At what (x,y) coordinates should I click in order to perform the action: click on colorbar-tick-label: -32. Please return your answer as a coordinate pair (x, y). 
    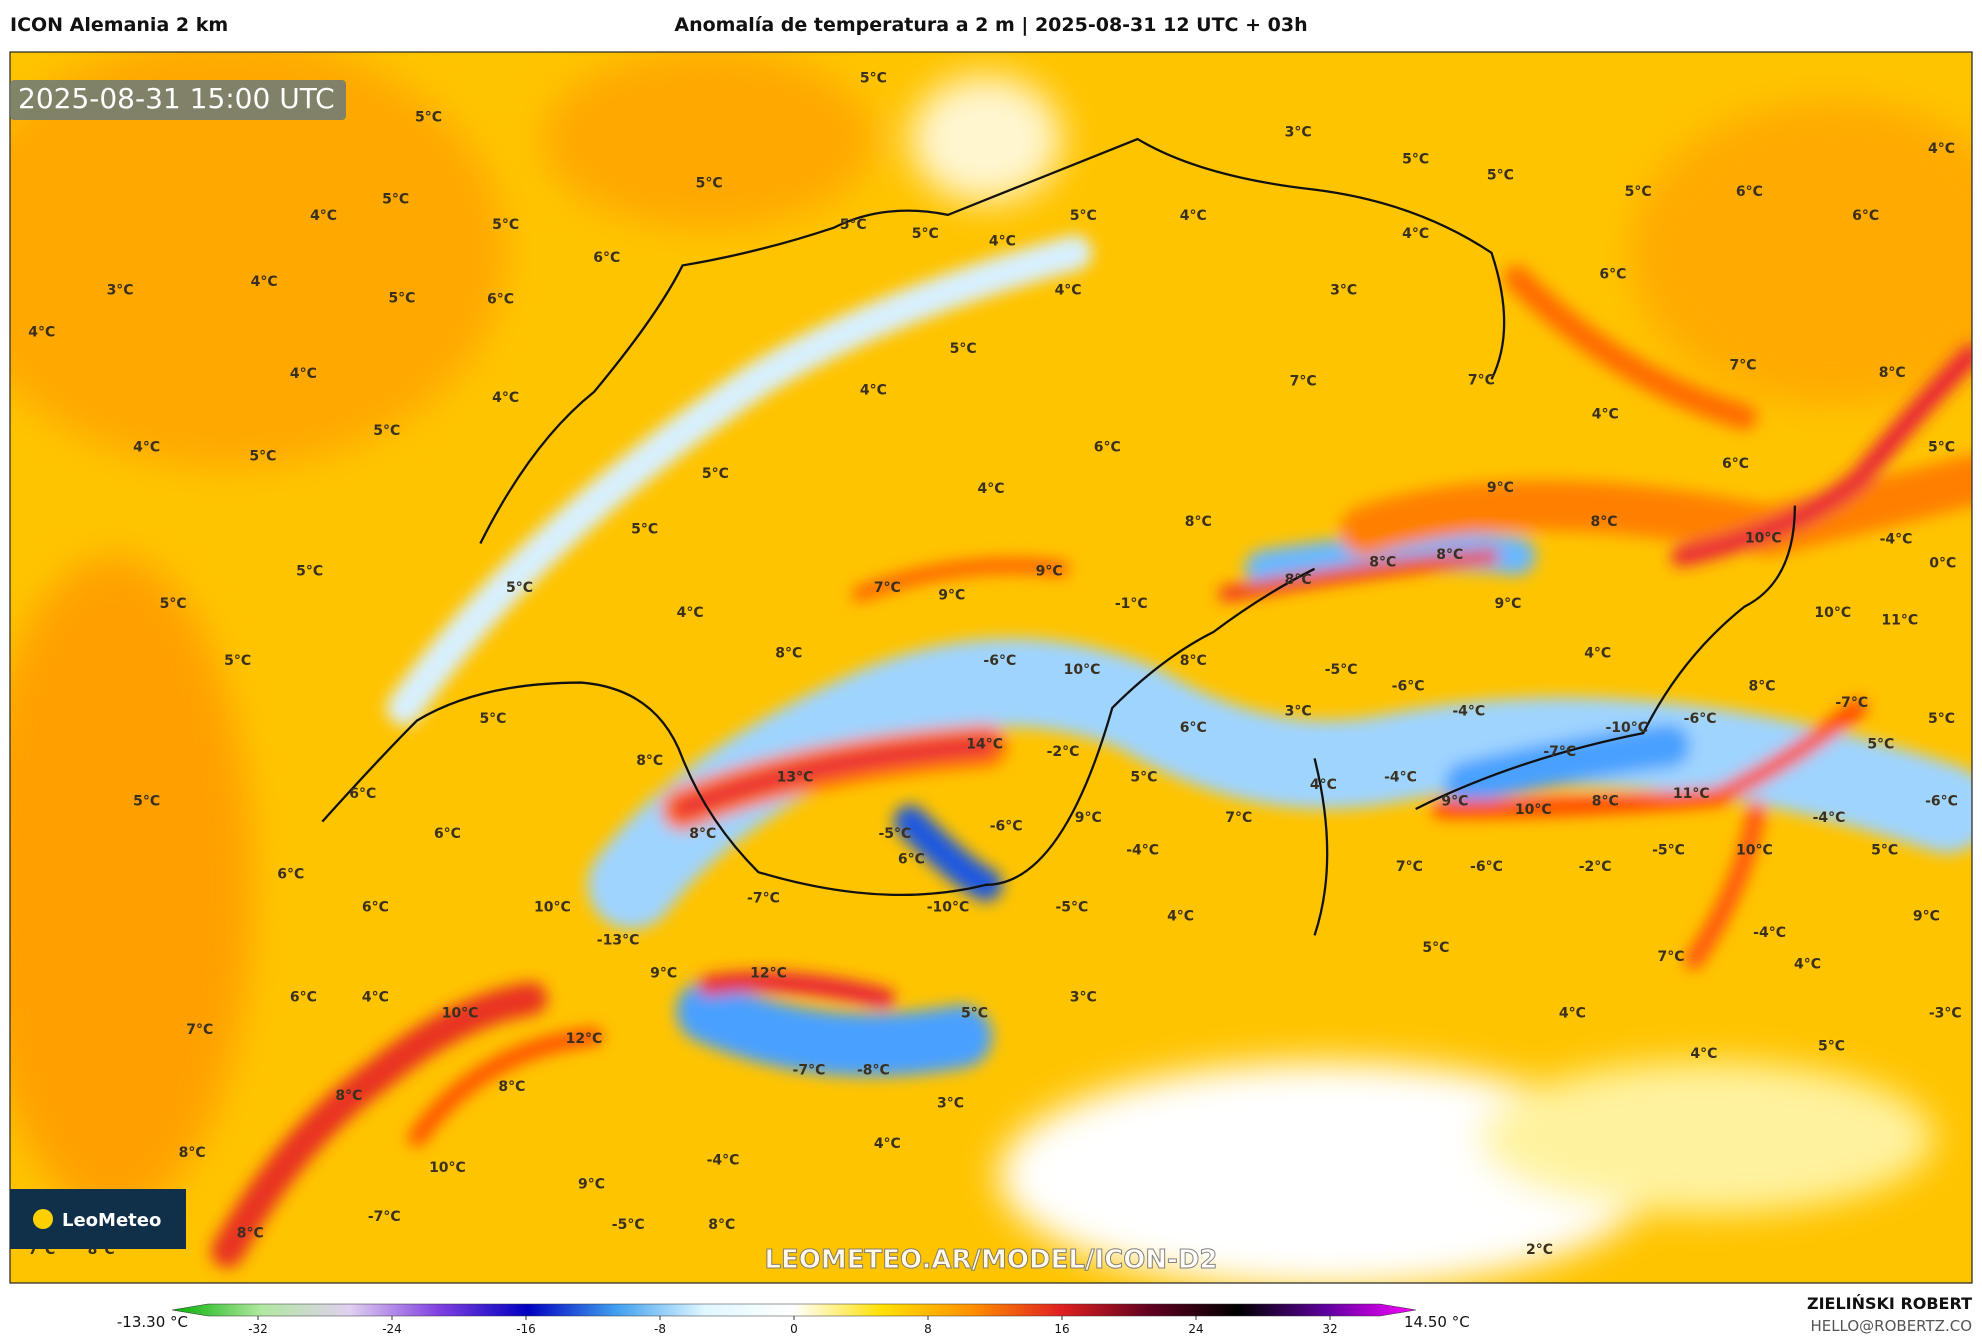
    Looking at the image, I should click on (258, 1329).